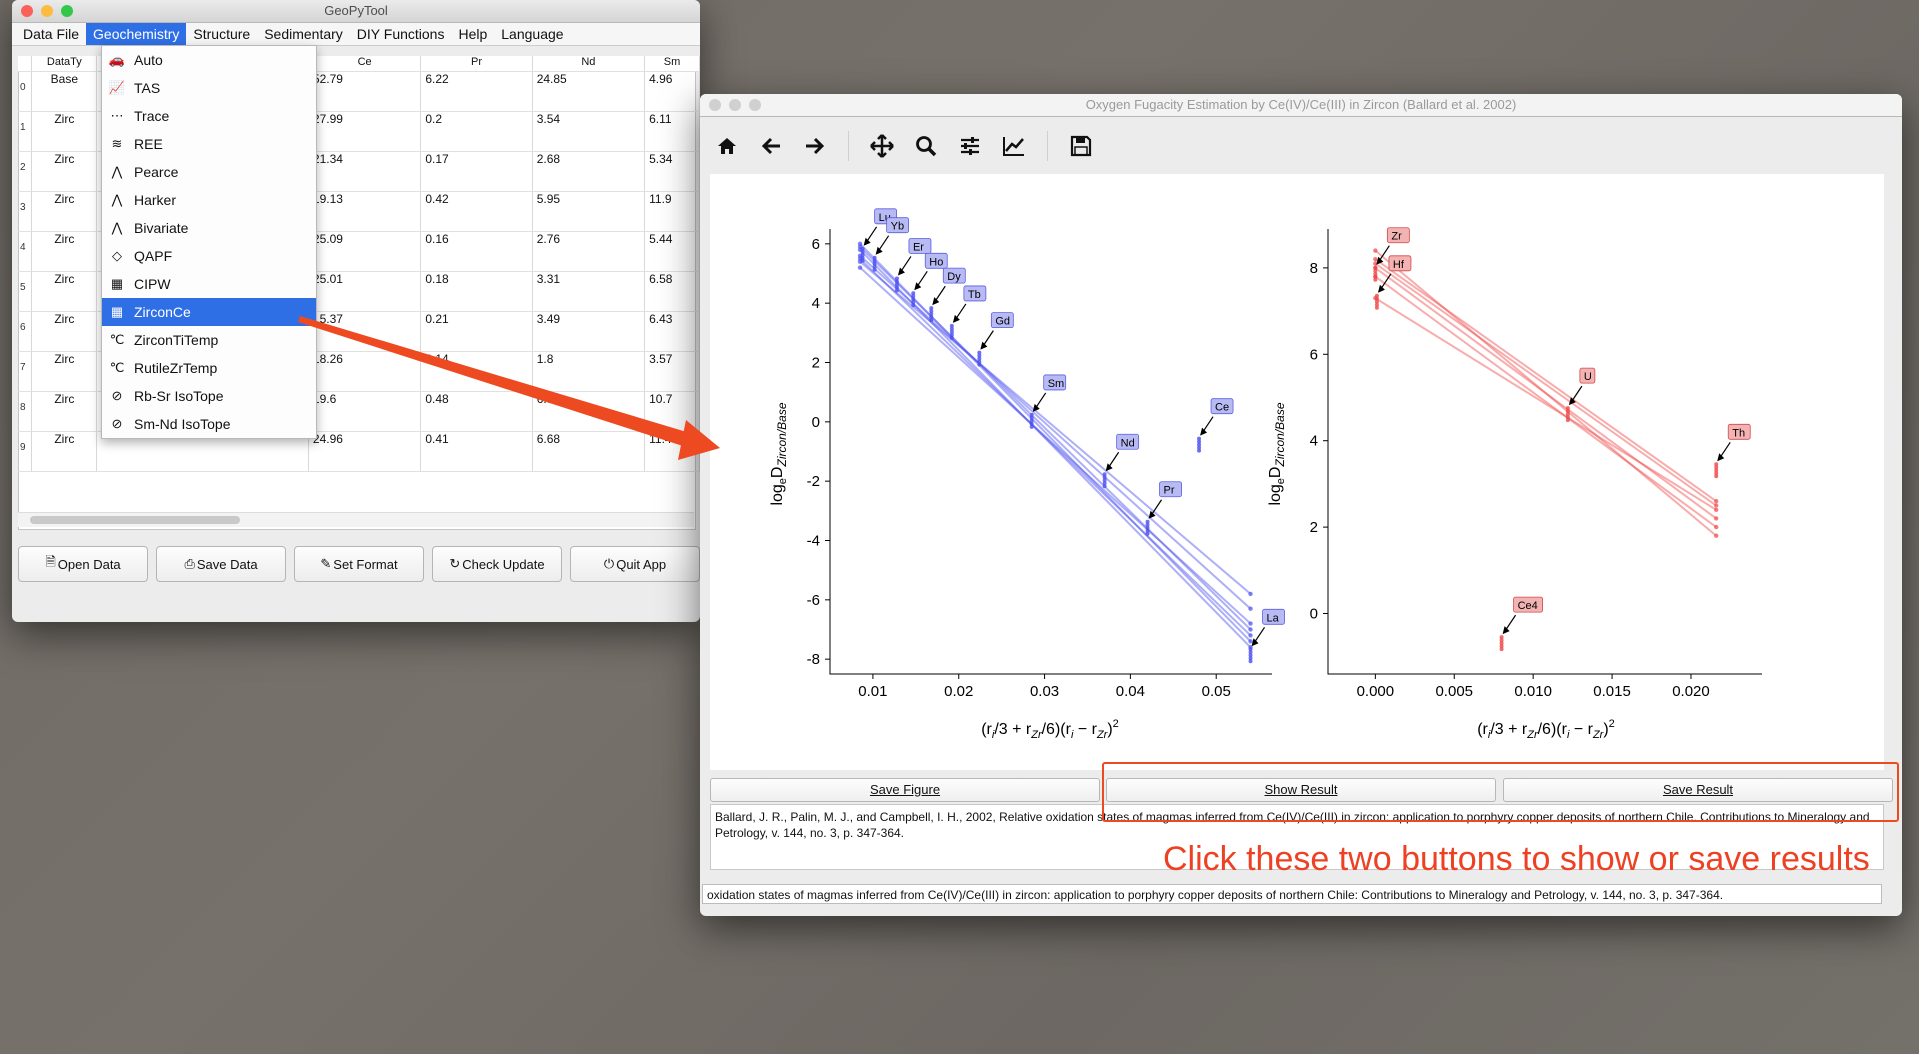 The image size is (1919, 1054). Describe the element at coordinates (209, 116) in the screenshot. I see `menu-item-trace: ⋯ Trace` at that location.